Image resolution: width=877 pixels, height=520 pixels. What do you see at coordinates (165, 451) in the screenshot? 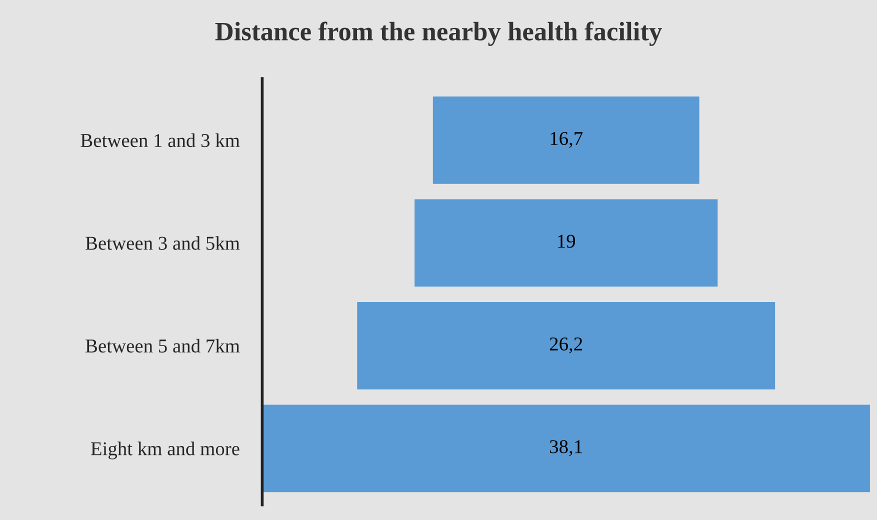
I see `category-label: Eight km and more` at bounding box center [165, 451].